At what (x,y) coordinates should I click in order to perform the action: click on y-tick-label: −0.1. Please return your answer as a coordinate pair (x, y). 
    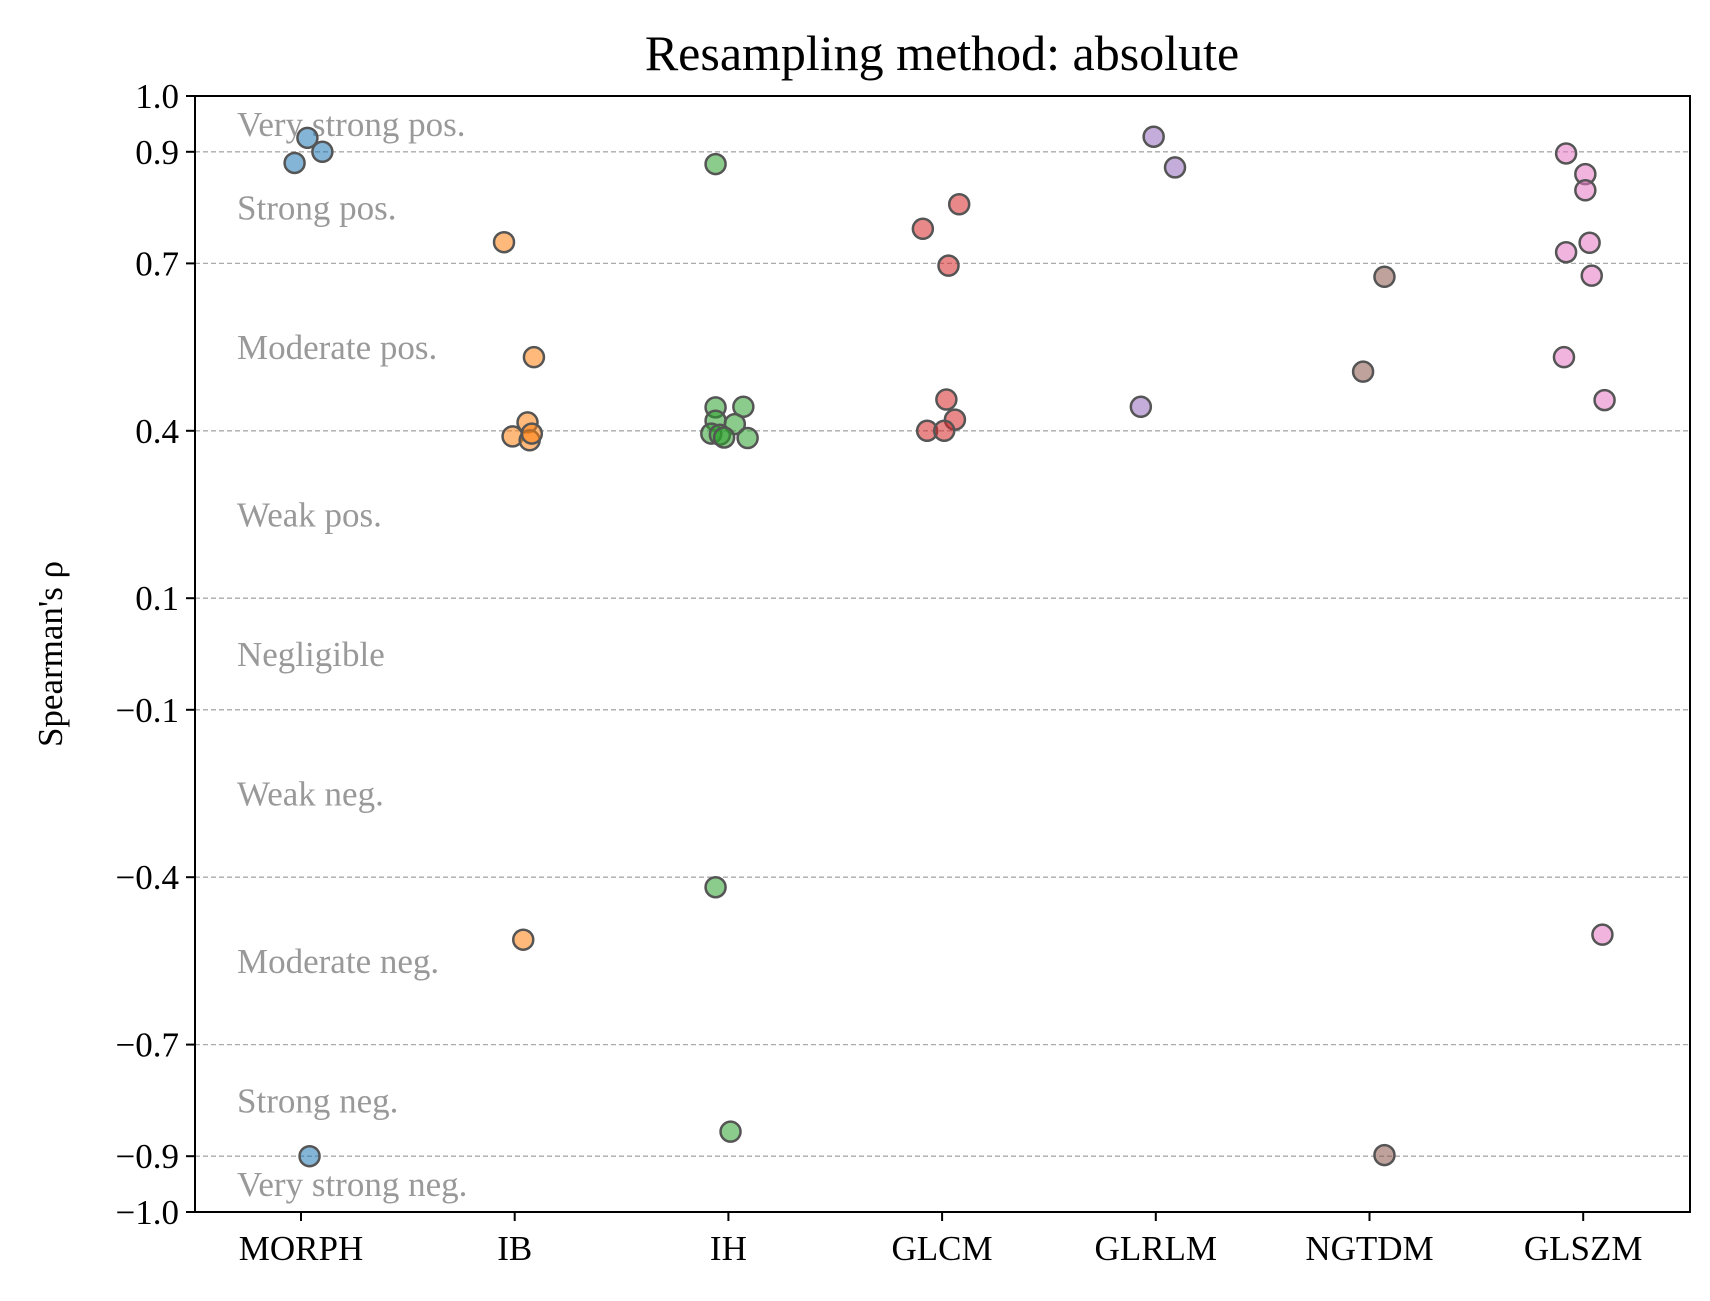
    Looking at the image, I should click on (148, 710).